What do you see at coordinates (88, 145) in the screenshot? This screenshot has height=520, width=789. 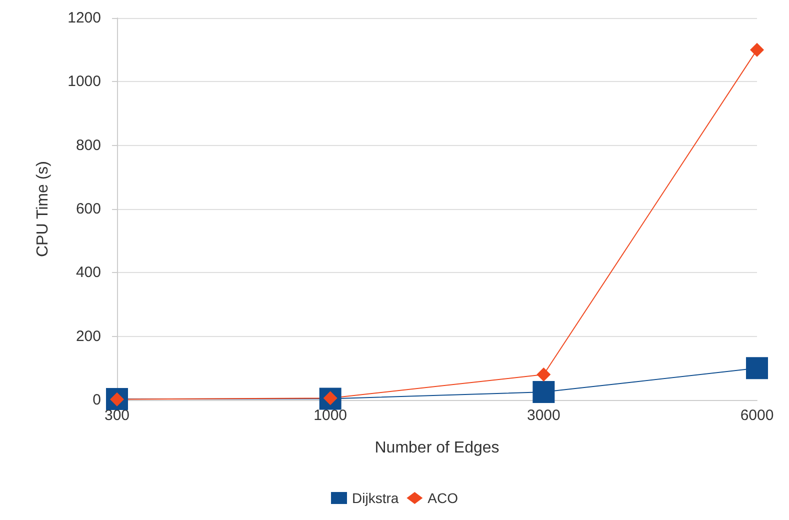 I see `y-tick-label: 800` at bounding box center [88, 145].